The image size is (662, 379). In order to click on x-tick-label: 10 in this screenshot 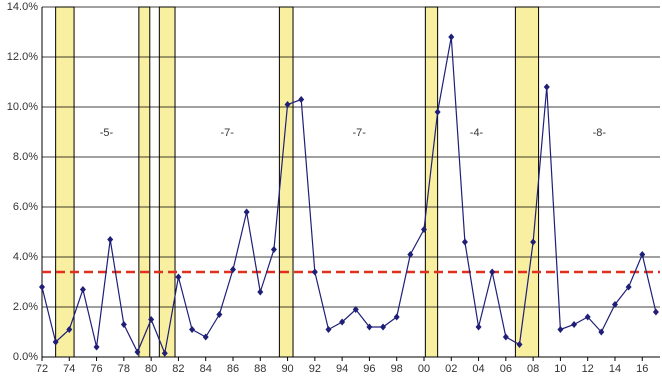, I will do `click(560, 369)`.